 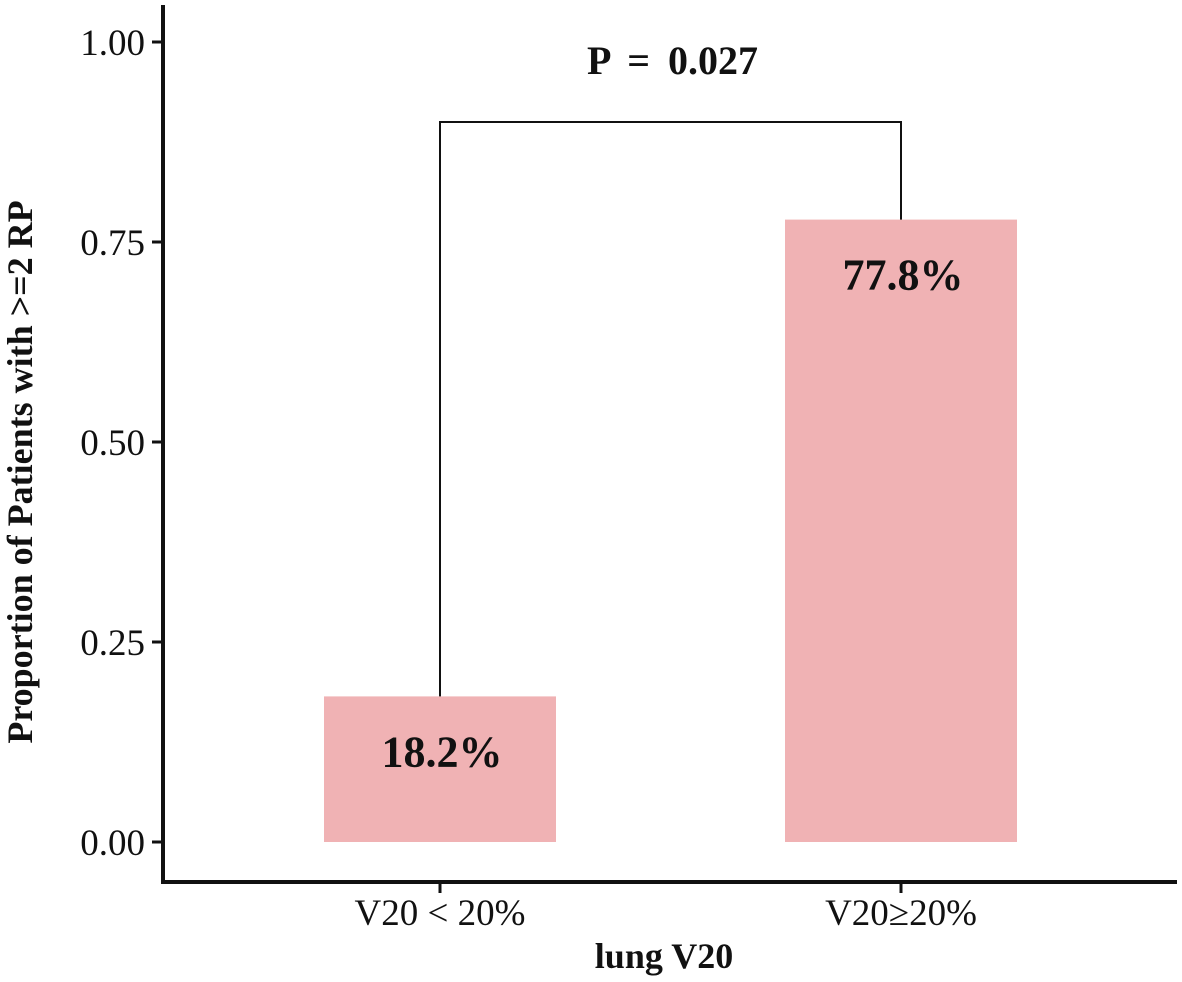 I want to click on y-tick-label: 0.00, so click(x=112, y=843).